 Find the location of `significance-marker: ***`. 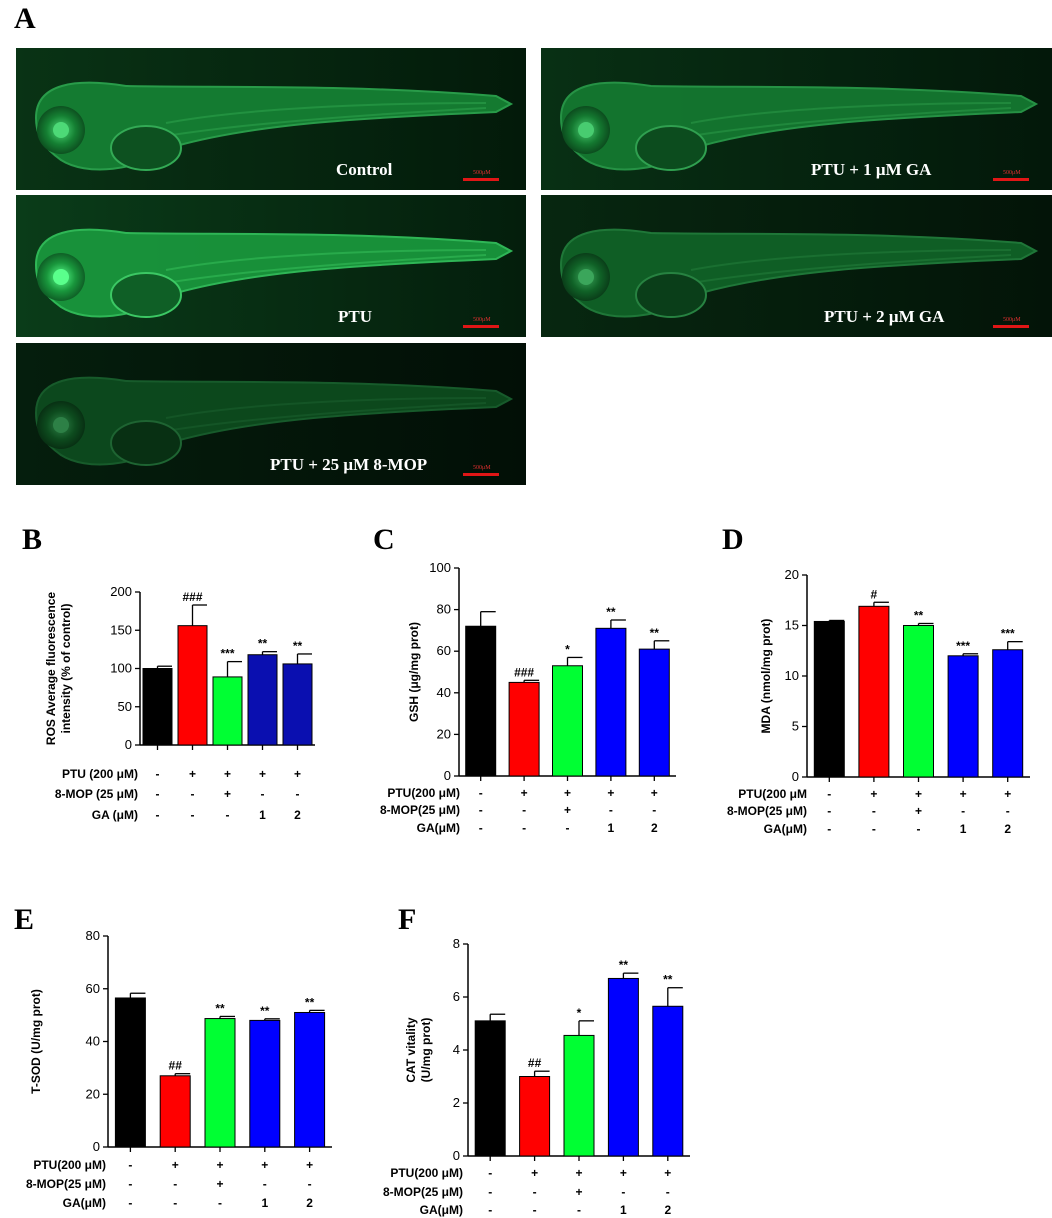

significance-marker: *** is located at coordinates (227, 654).